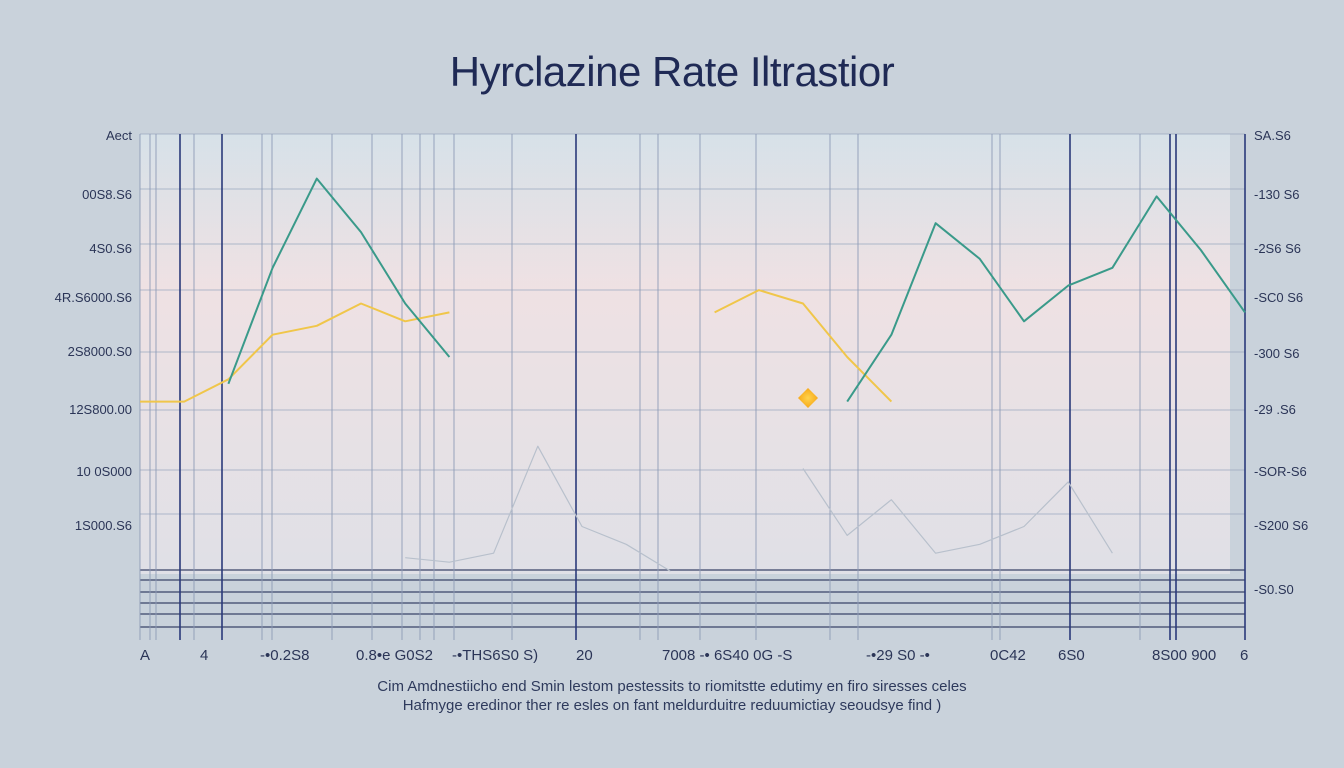 The height and width of the screenshot is (768, 1344). I want to click on y-left-tick-label: 10 0S000, so click(104, 471).